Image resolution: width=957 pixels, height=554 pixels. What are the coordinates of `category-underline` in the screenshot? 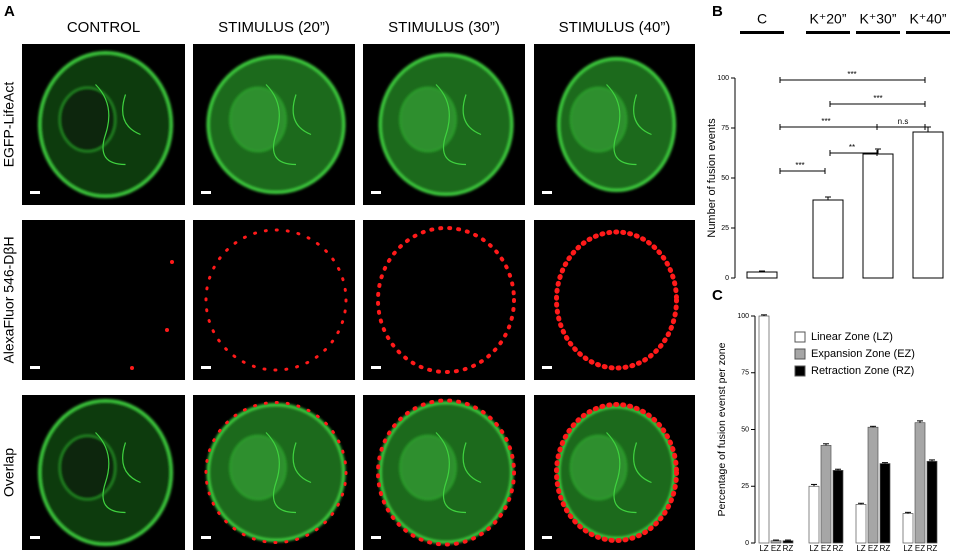 It's located at (928, 32).